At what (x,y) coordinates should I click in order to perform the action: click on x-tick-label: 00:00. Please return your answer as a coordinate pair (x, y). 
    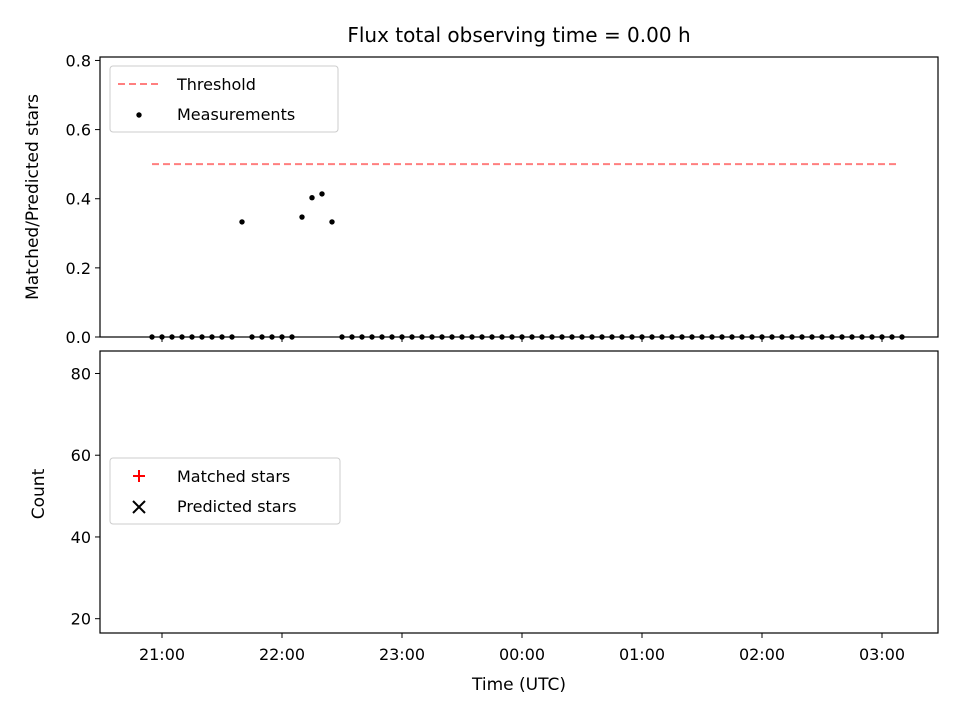
    Looking at the image, I should click on (522, 654).